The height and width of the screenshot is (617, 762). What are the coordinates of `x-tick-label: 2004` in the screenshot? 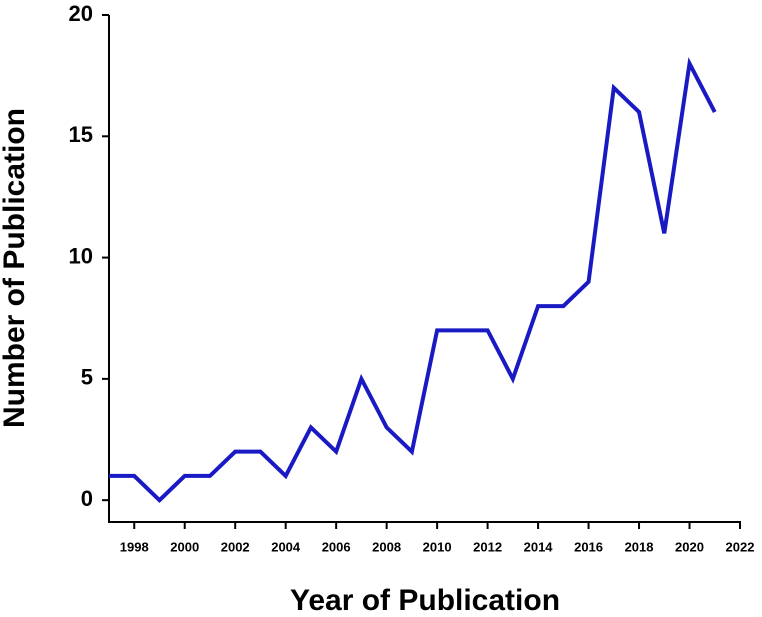 It's located at (286, 546).